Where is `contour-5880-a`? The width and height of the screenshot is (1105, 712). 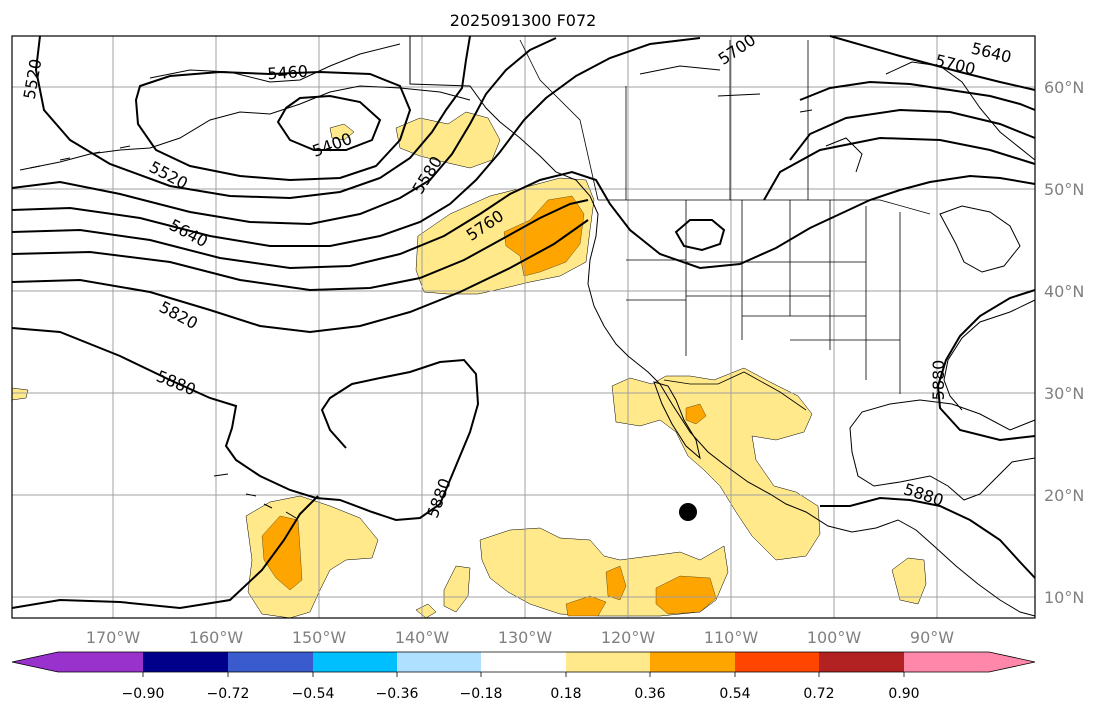
contour-5880-a is located at coordinates (245, 424).